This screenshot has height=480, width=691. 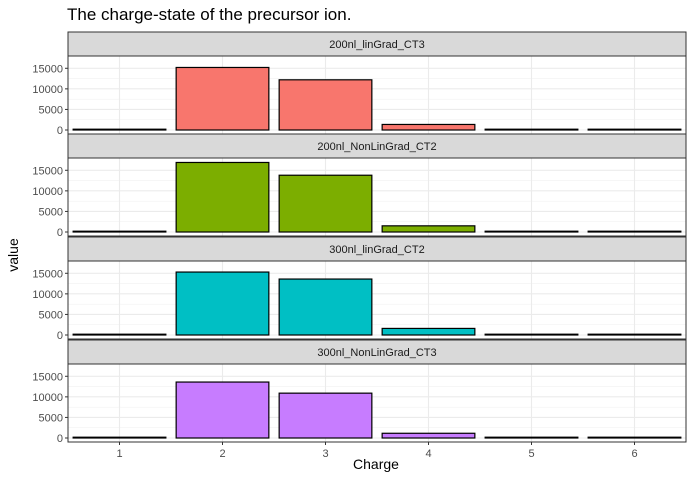 I want to click on y-axis-title: value, so click(x=13, y=255).